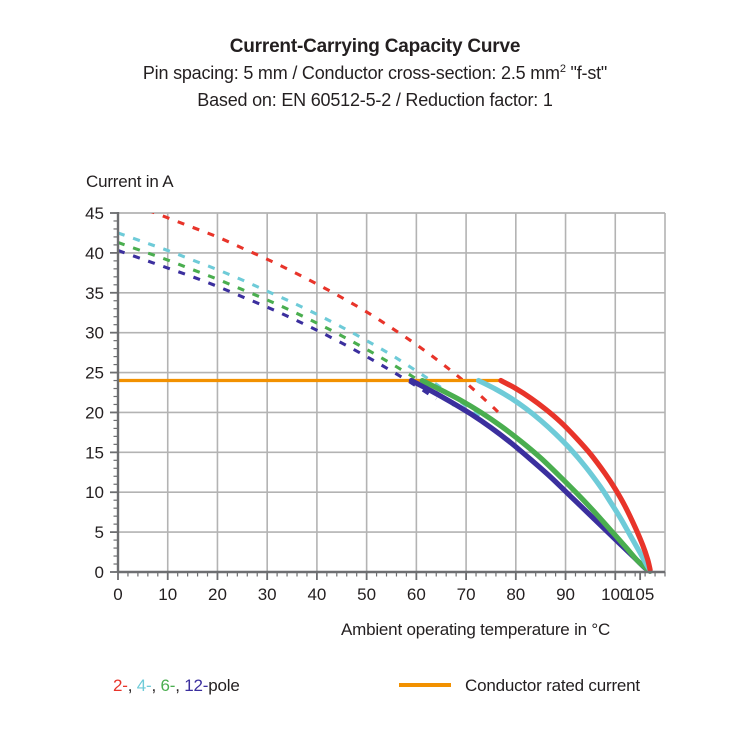  Describe the element at coordinates (94, 492) in the screenshot. I see `y-tick-label: 10` at that location.